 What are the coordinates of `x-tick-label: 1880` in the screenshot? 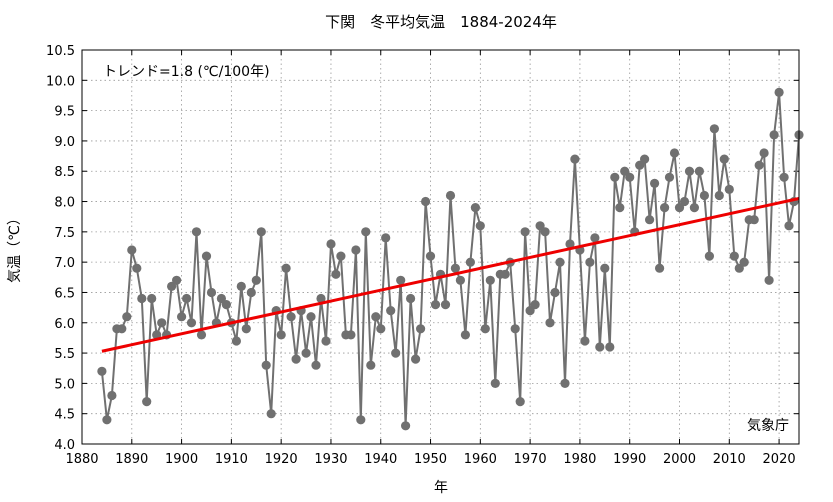 It's located at (81, 459).